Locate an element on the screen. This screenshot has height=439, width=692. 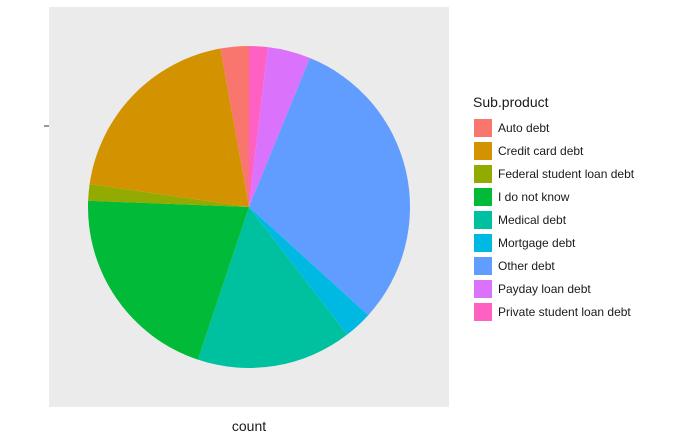
pie-slice-mortgage-debt is located at coordinates (309, 271).